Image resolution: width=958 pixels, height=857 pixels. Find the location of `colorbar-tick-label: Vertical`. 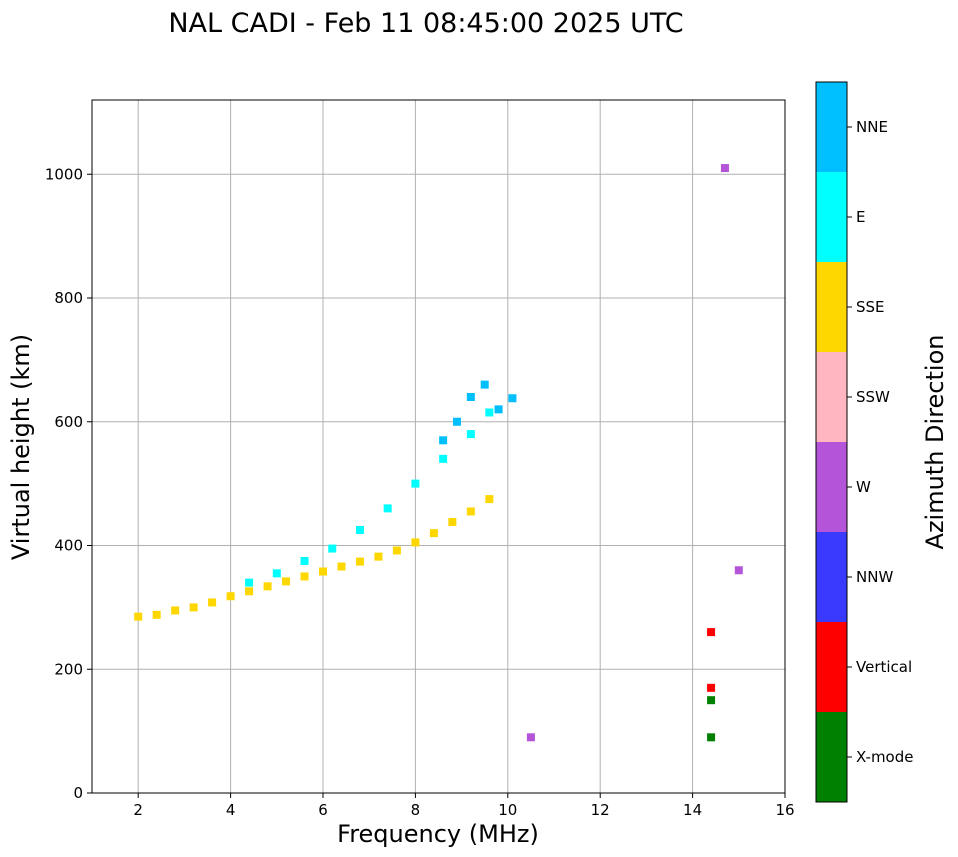

colorbar-tick-label: Vertical is located at coordinates (884, 667).